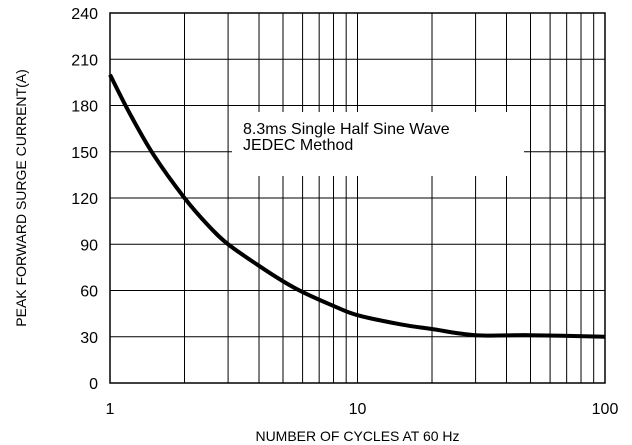 The width and height of the screenshot is (632, 445). I want to click on annotation-line: JEDEC Method, so click(298, 145).